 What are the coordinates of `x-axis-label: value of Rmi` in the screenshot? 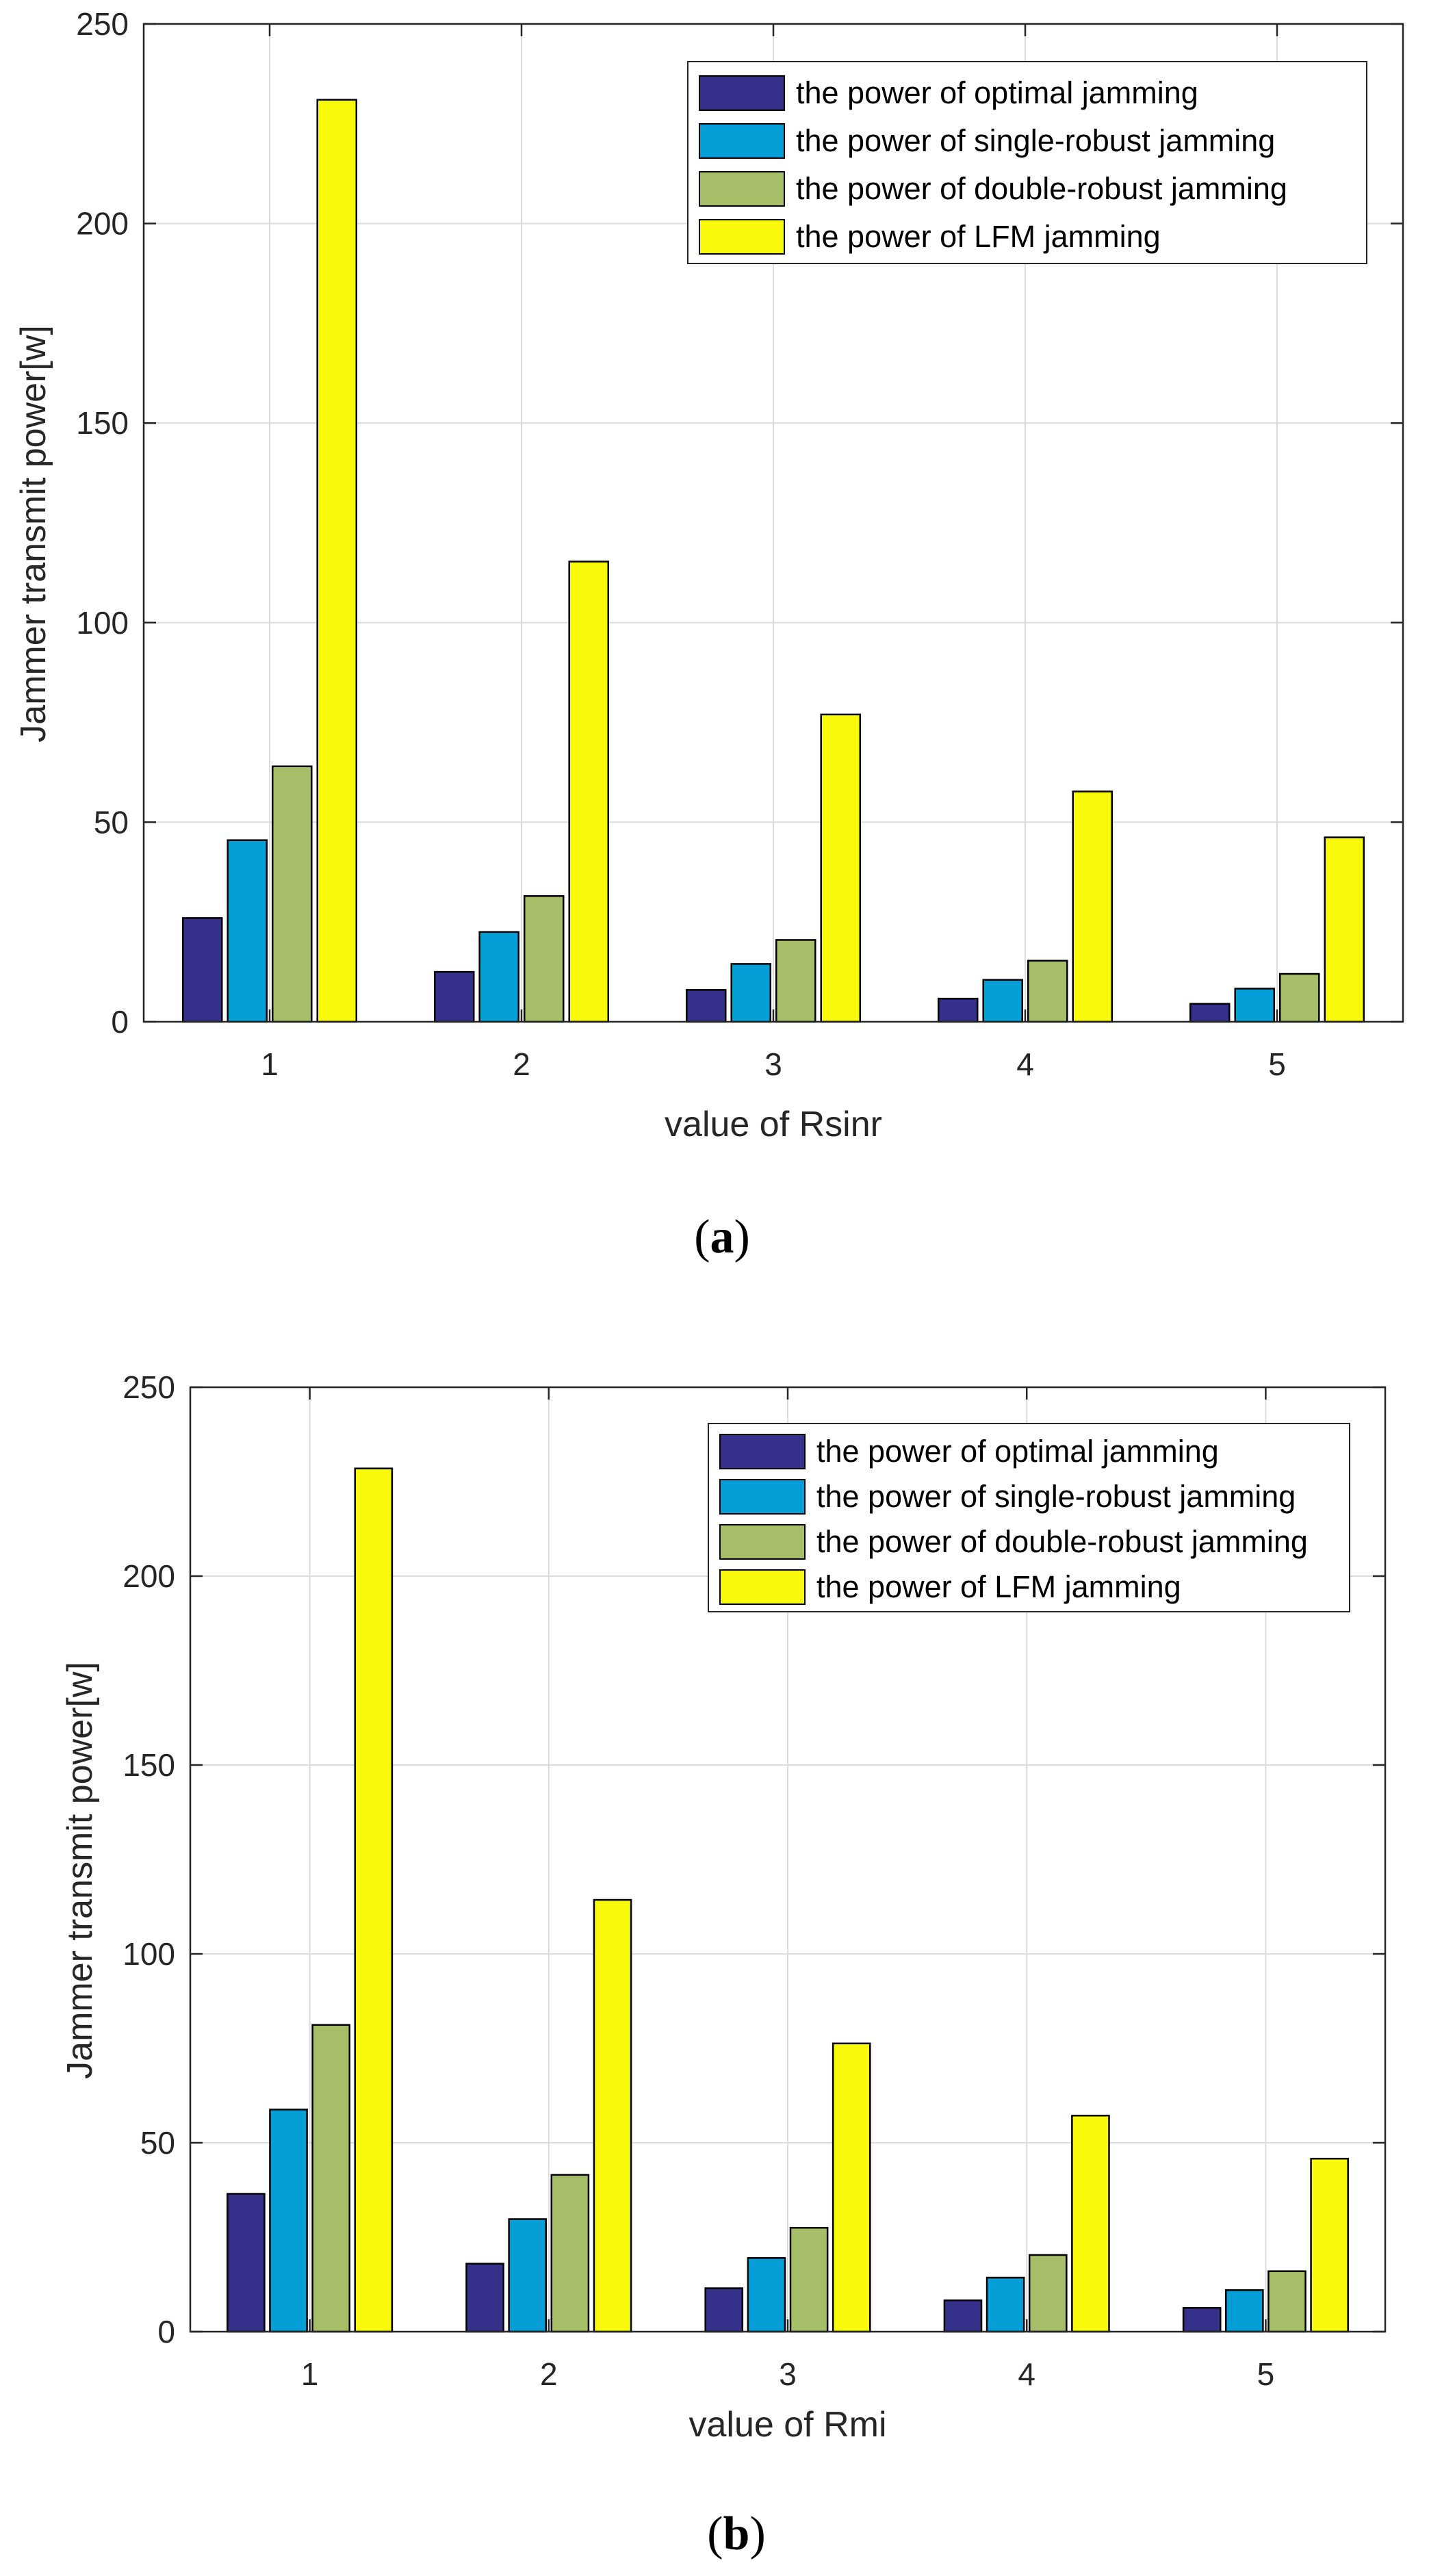 It's located at (788, 2425).